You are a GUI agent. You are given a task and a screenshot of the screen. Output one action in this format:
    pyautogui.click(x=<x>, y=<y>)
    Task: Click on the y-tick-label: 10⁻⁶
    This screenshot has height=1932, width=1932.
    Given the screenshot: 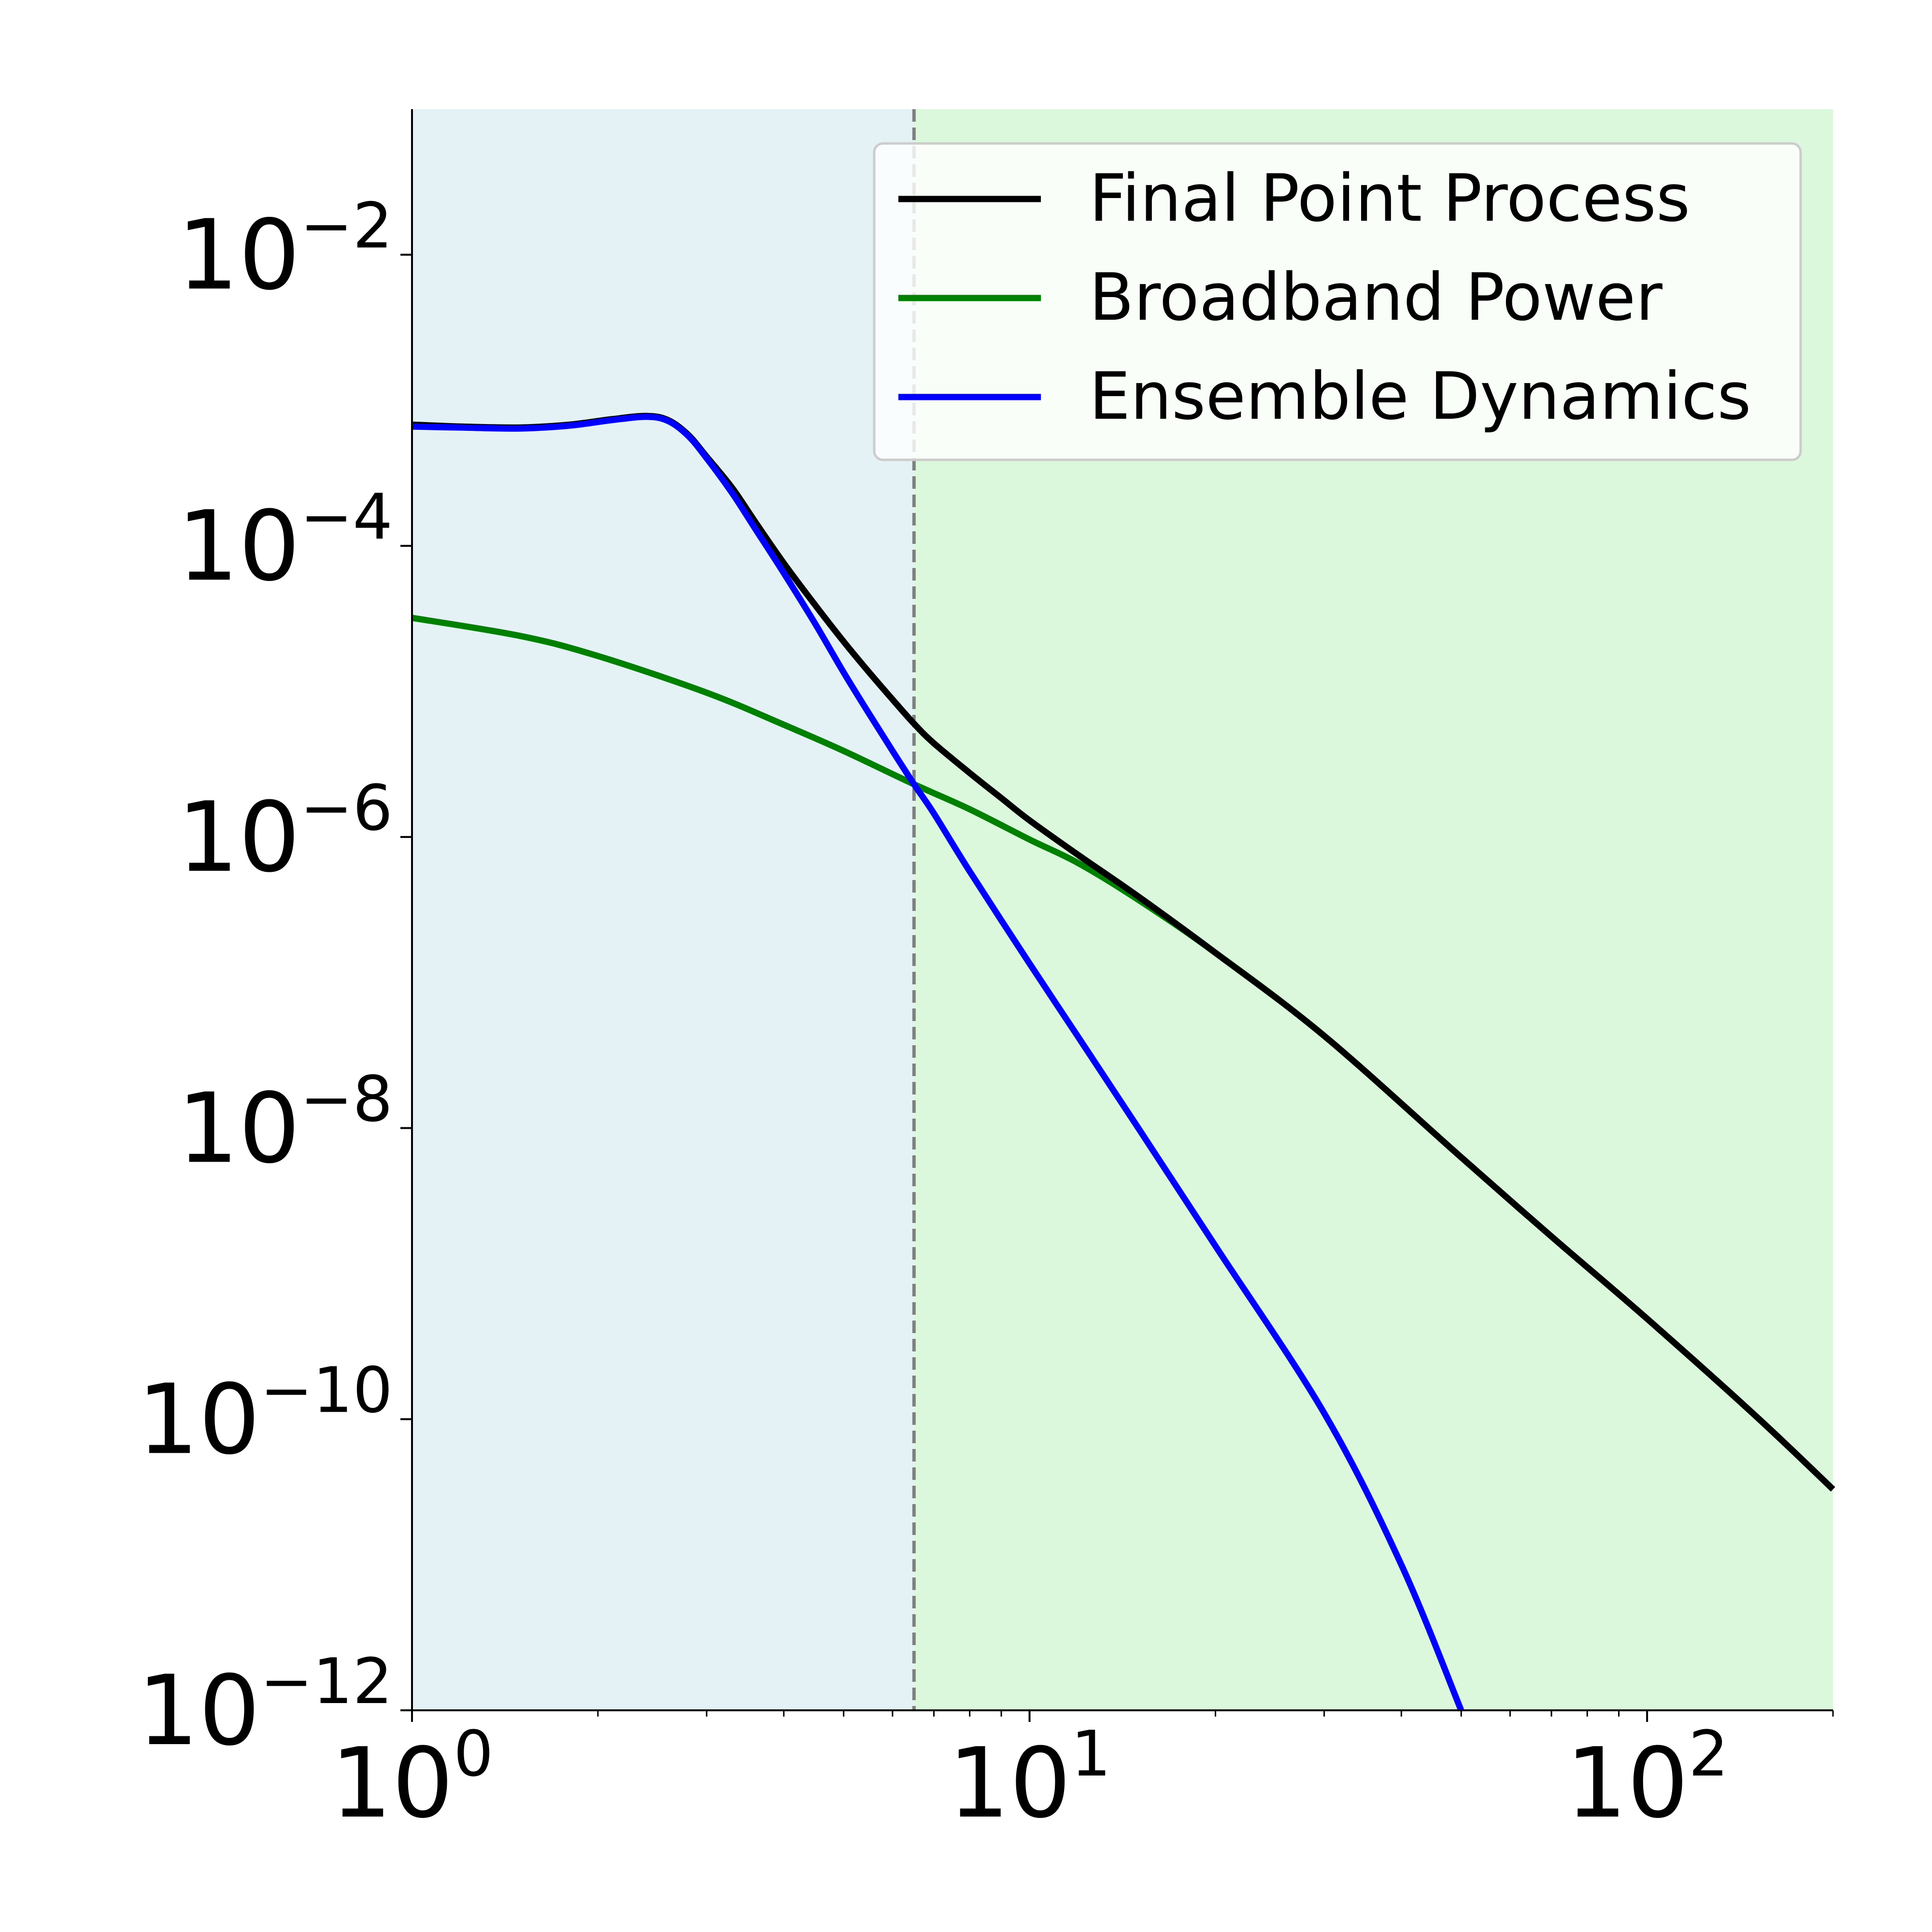 What is the action you would take?
    pyautogui.click(x=285, y=832)
    